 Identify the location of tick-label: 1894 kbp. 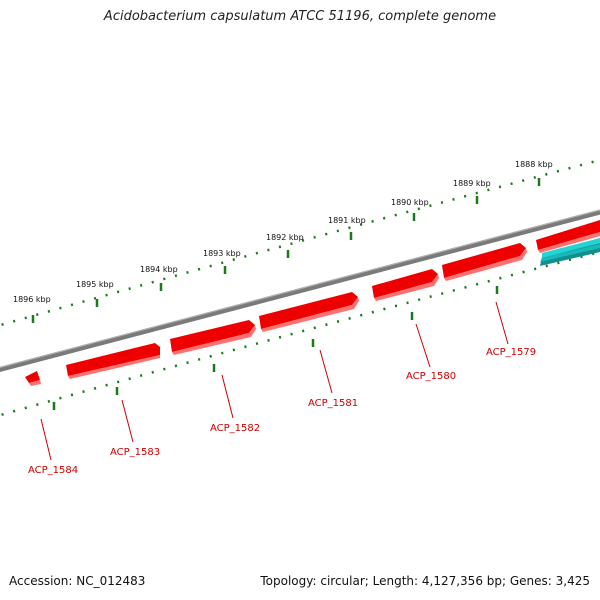
(159, 269).